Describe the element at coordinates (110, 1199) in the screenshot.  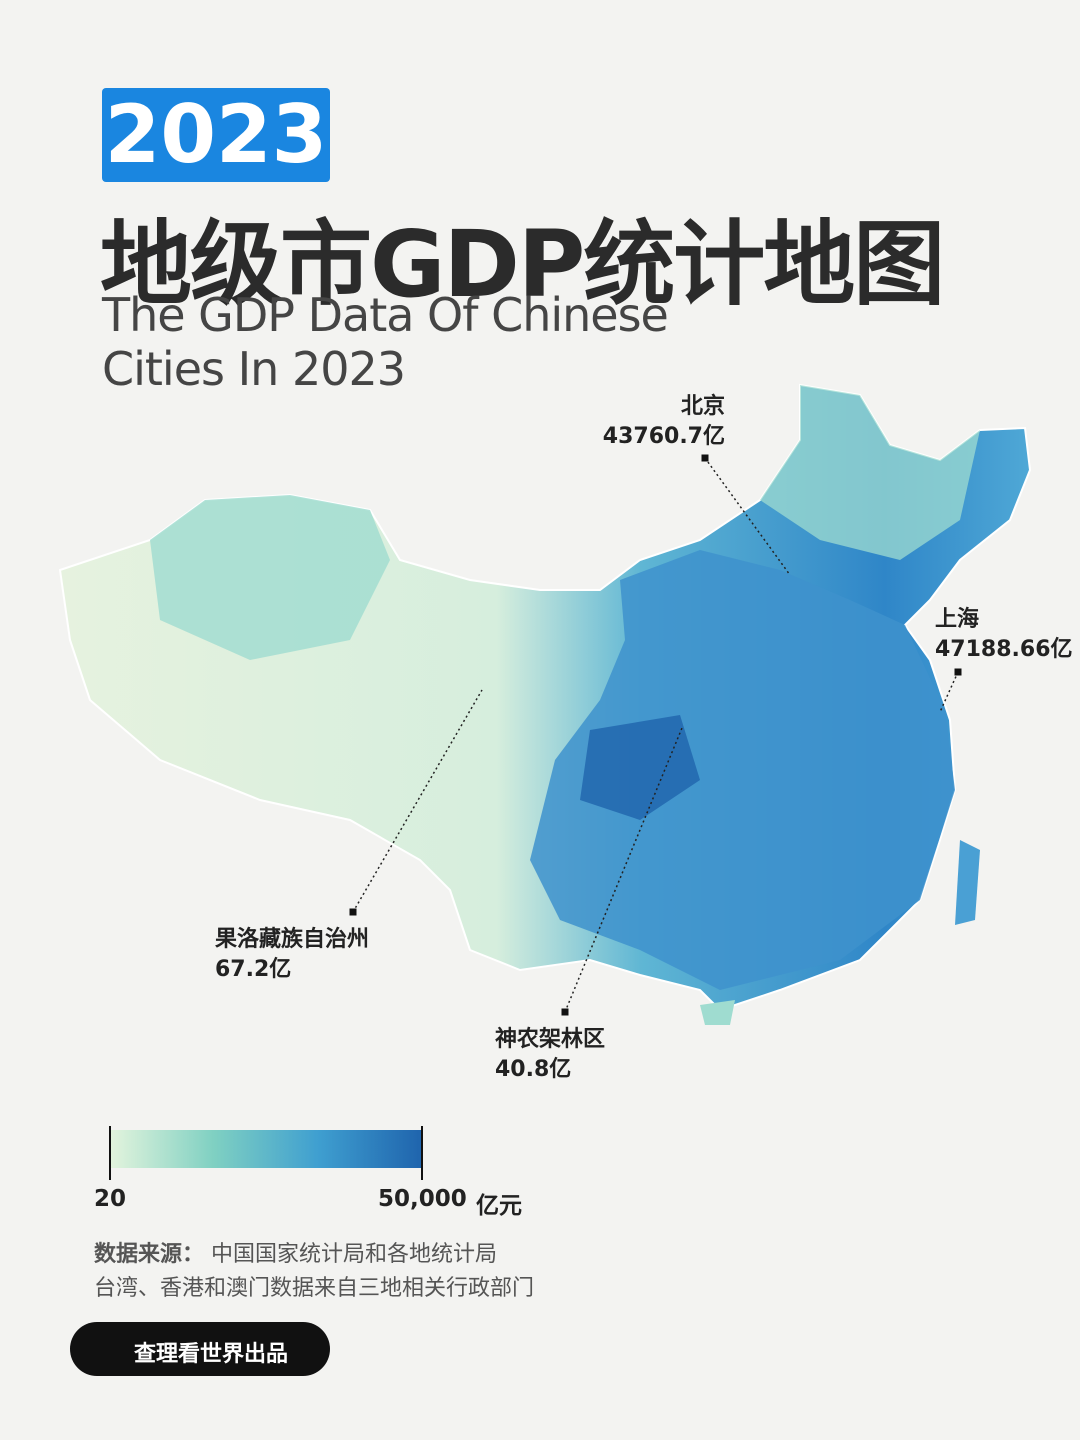
I see `legend-min: 20` at that location.